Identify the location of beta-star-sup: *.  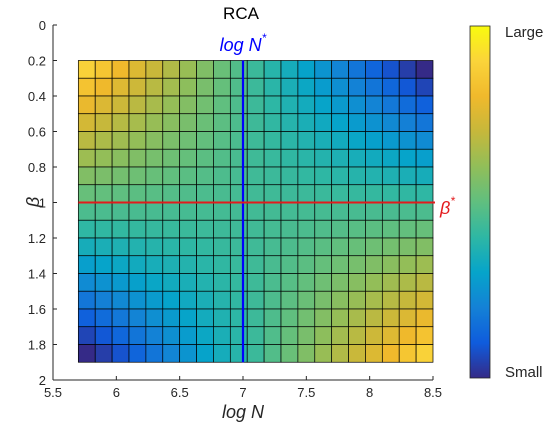
(452, 201).